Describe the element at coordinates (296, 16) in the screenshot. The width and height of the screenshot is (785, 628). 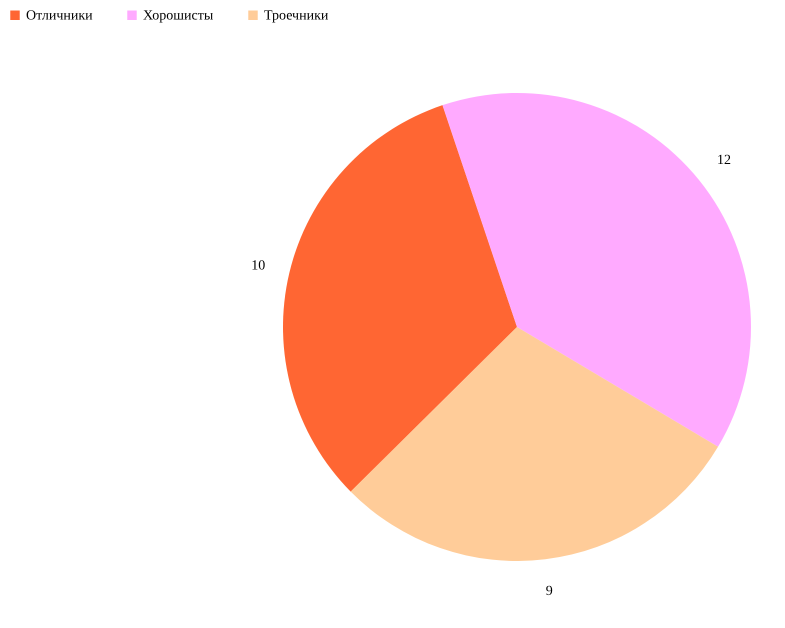
I see `legend-label: Троечники` at that location.